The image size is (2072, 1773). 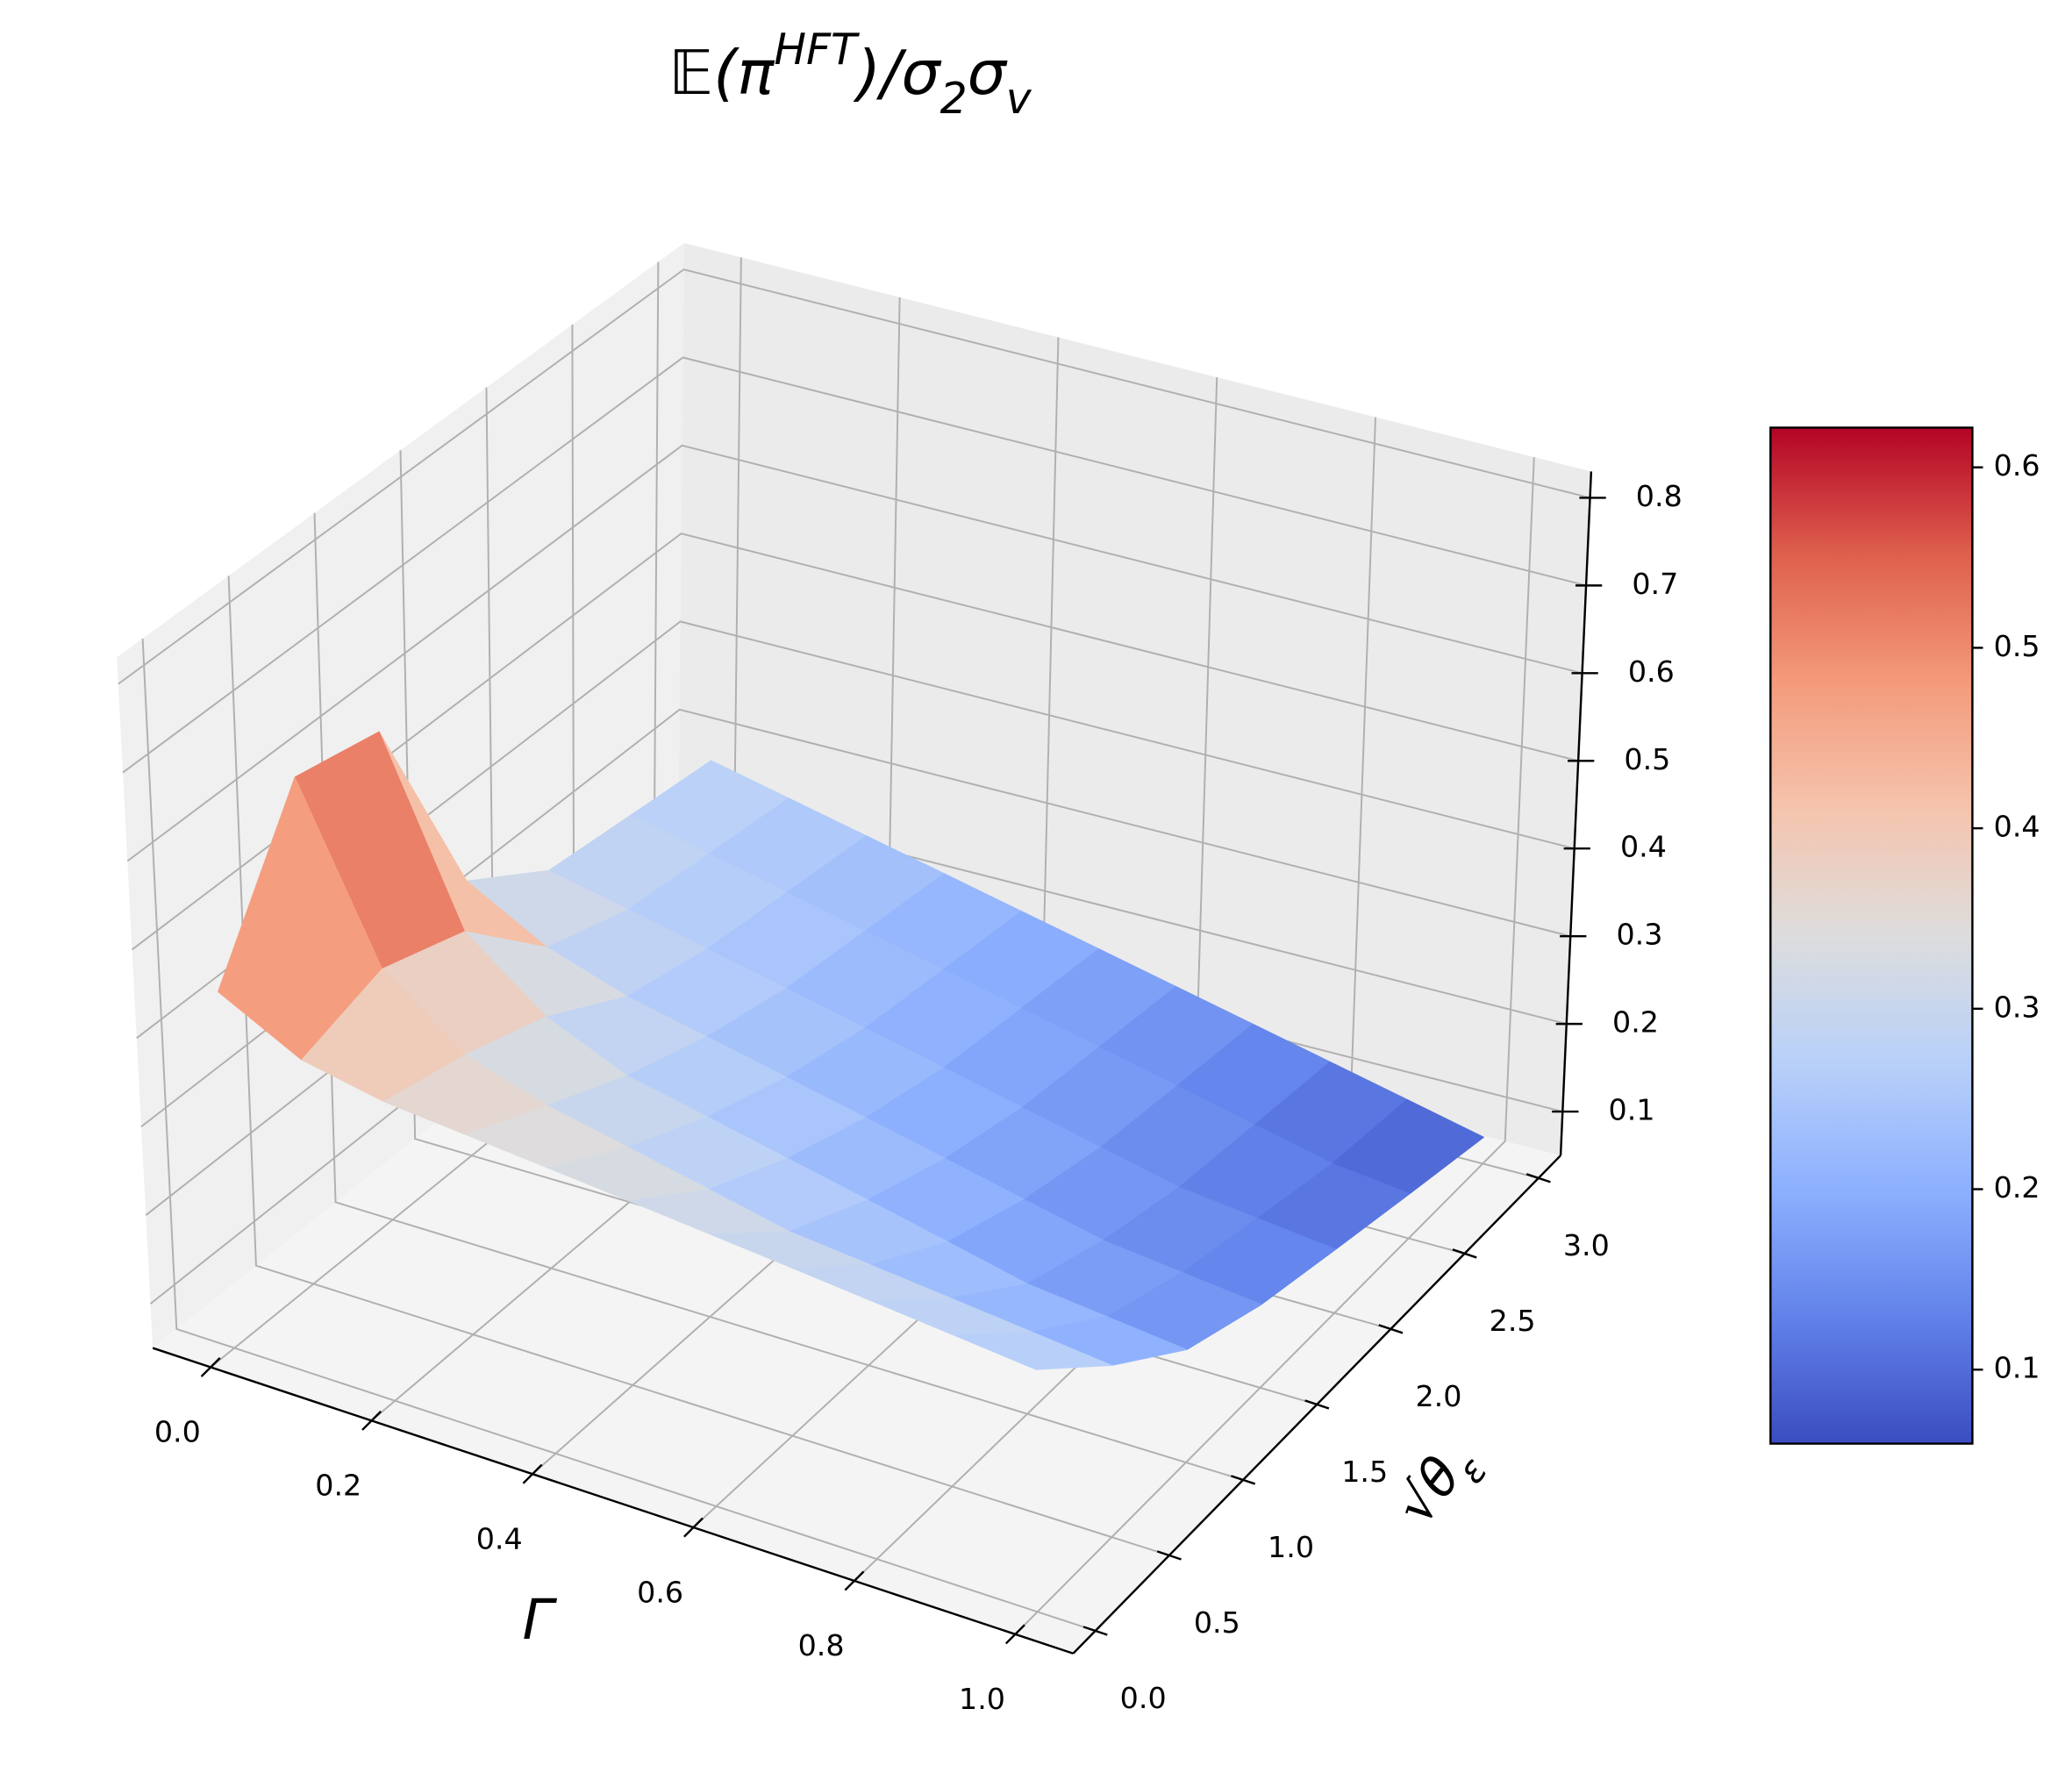 What do you see at coordinates (1587, 1245) in the screenshot?
I see `y-tick-label: 3.0` at bounding box center [1587, 1245].